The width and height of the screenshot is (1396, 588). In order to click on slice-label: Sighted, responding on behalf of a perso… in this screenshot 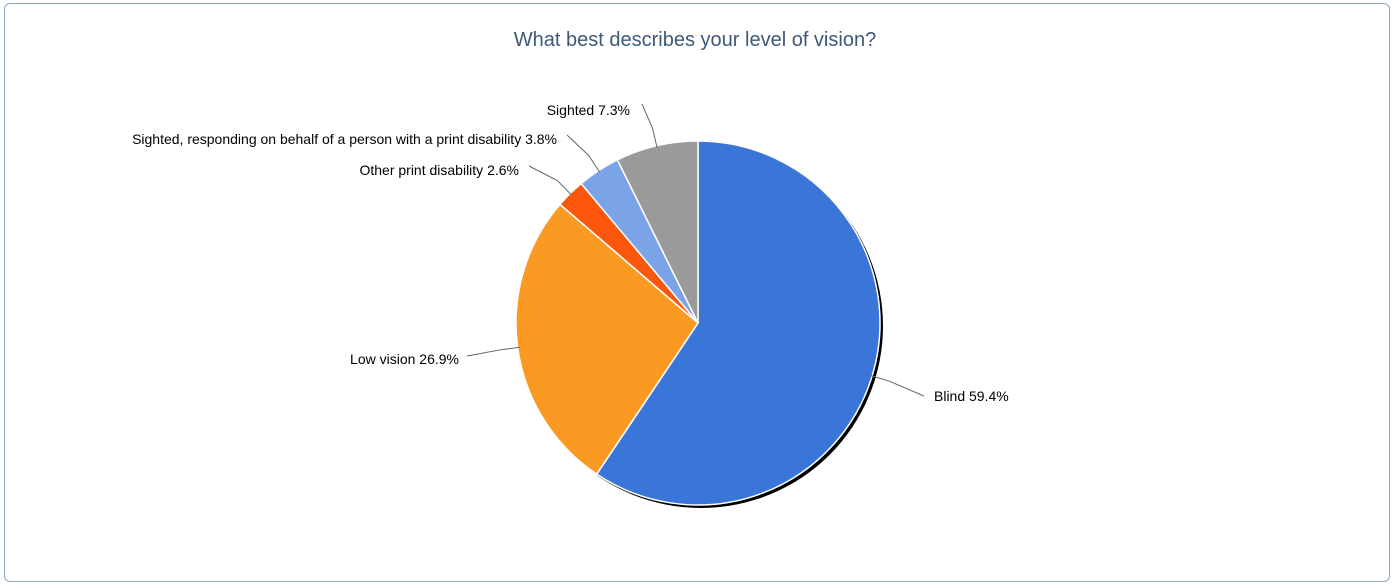, I will do `click(344, 139)`.